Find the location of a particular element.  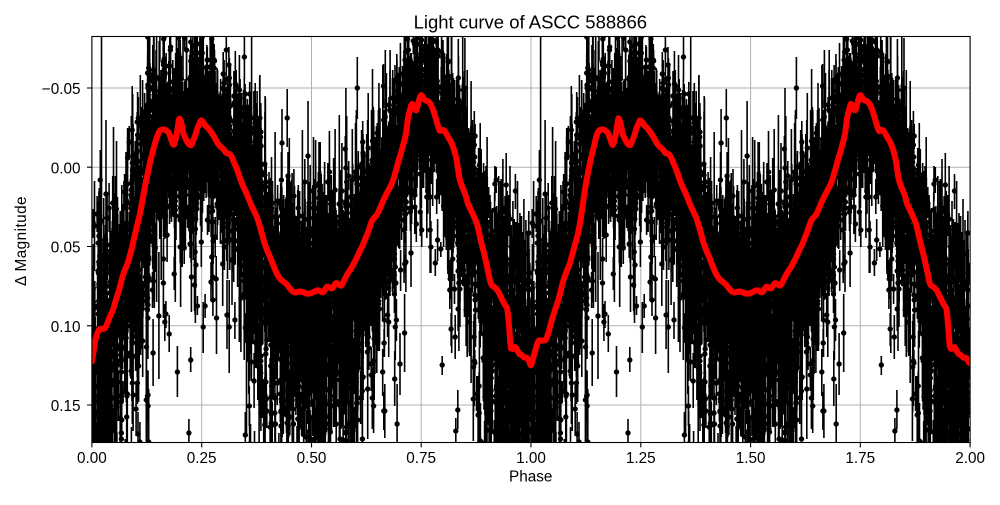

svg-text: 2.00 is located at coordinates (970, 458).